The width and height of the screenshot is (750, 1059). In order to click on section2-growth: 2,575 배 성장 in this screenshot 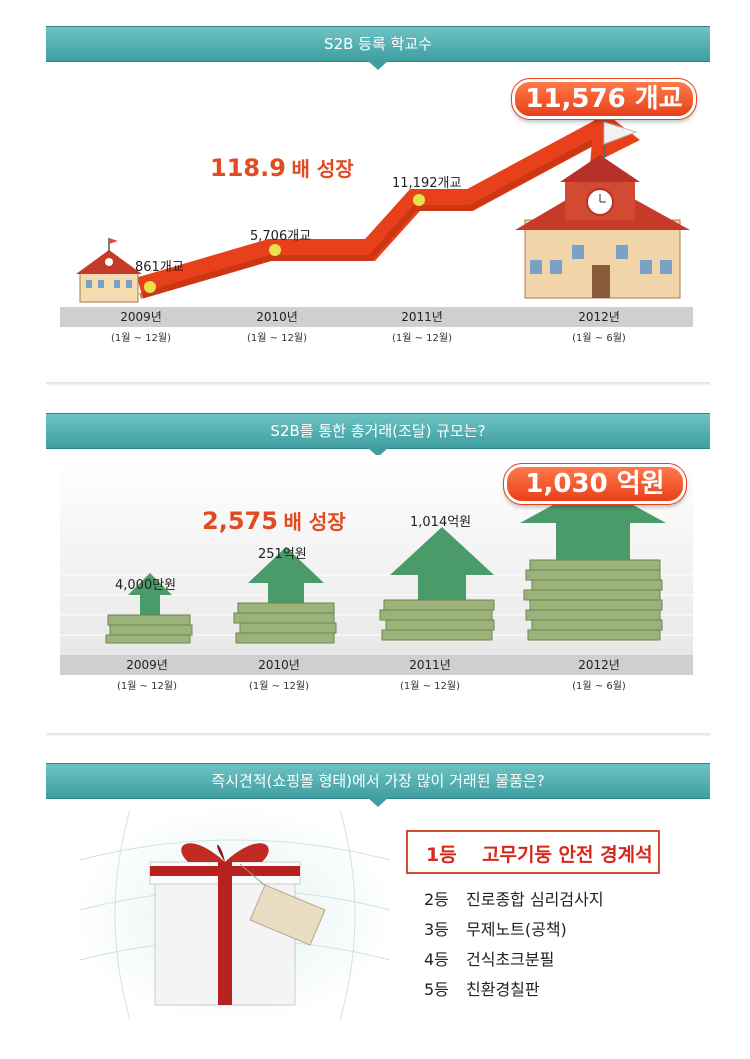, I will do `click(274, 521)`.